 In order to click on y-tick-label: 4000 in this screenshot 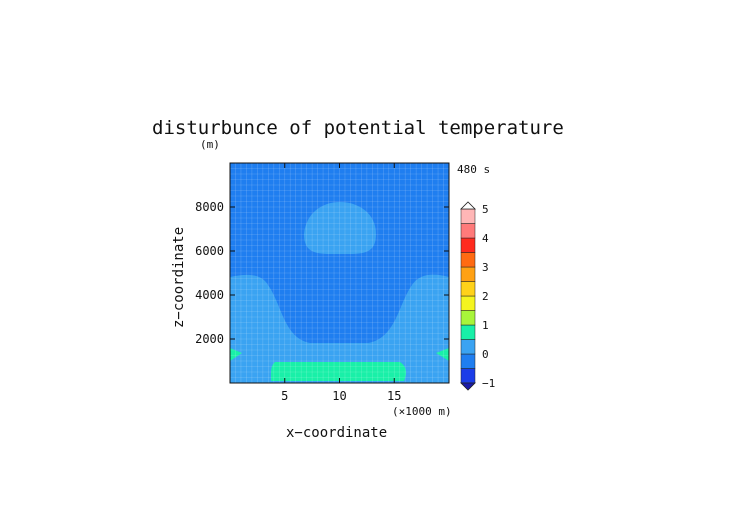, I will do `click(209, 295)`.